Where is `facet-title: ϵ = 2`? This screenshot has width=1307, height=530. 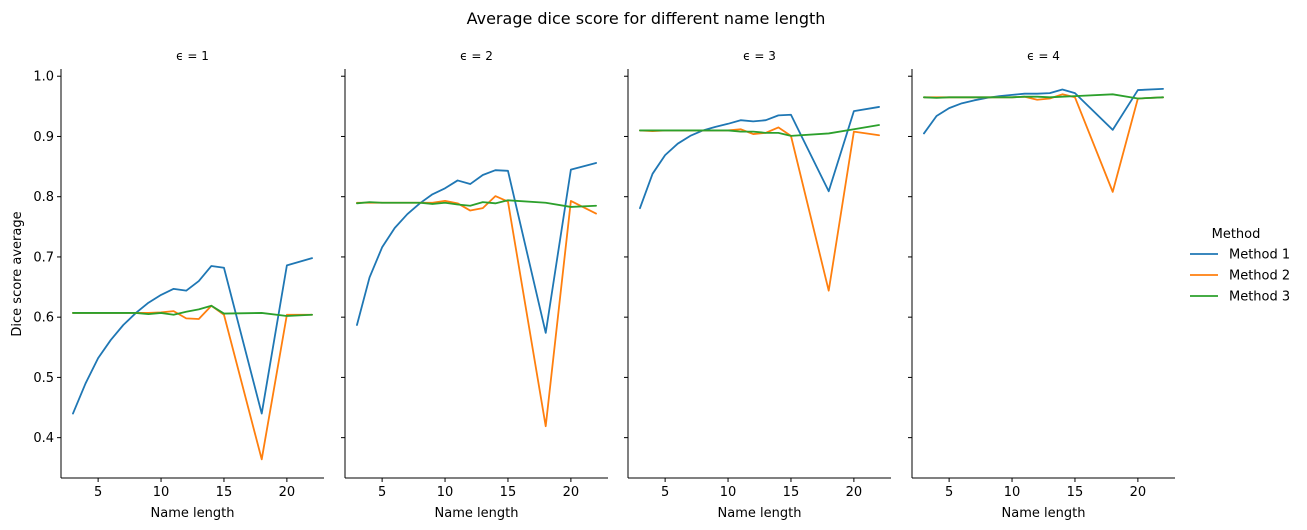 facet-title: ϵ = 2 is located at coordinates (476, 56).